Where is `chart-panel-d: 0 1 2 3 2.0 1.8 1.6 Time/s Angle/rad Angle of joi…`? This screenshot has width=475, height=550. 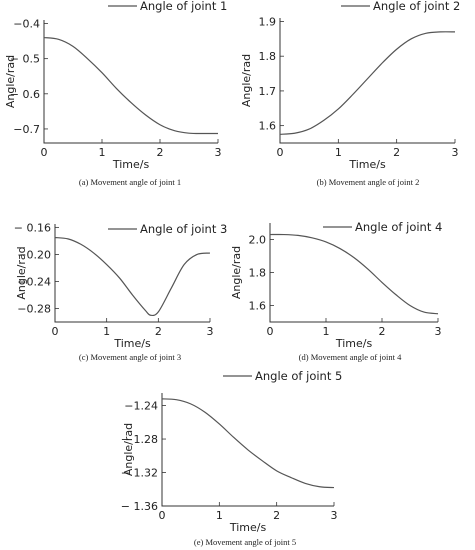 chart-panel-d: 0 1 2 3 2.0 1.8 1.6 Time/s Angle/rad Angle of joi… is located at coordinates (336, 291).